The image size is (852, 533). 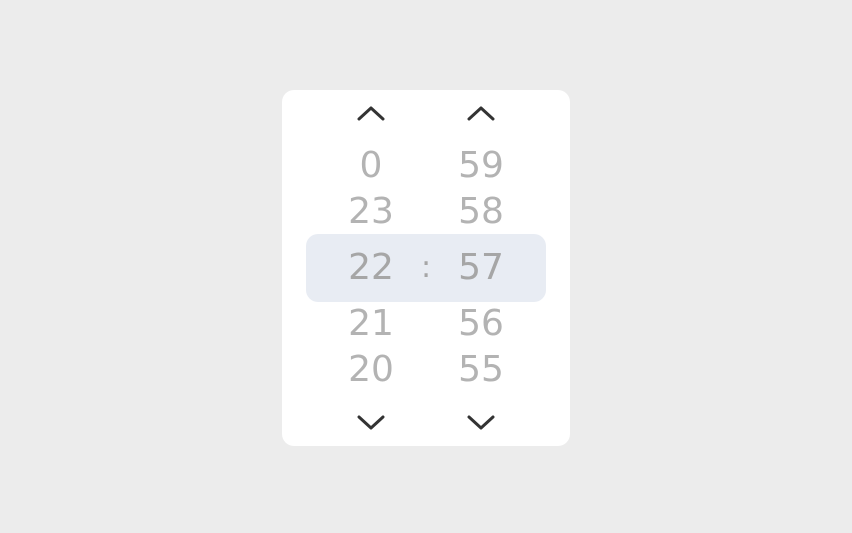 I want to click on minutes-column: 59 58 57 56 55, so click(x=481, y=268).